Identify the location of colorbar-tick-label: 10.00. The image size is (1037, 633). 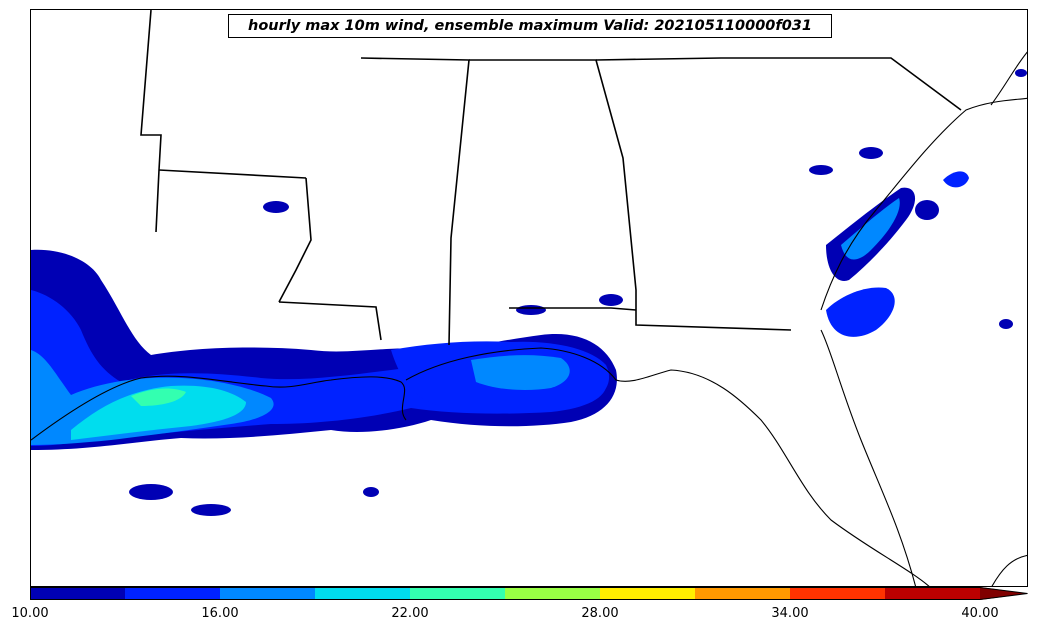
(30, 613).